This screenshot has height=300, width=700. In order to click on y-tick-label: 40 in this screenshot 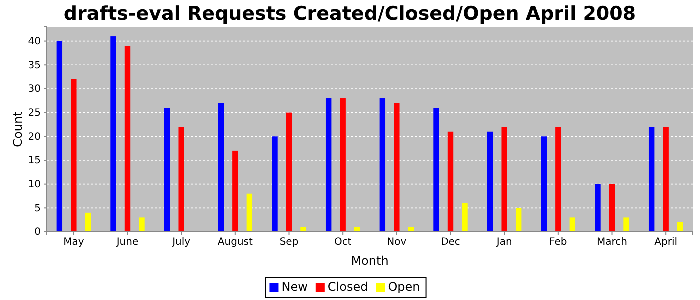, I will do `click(34, 42)`.